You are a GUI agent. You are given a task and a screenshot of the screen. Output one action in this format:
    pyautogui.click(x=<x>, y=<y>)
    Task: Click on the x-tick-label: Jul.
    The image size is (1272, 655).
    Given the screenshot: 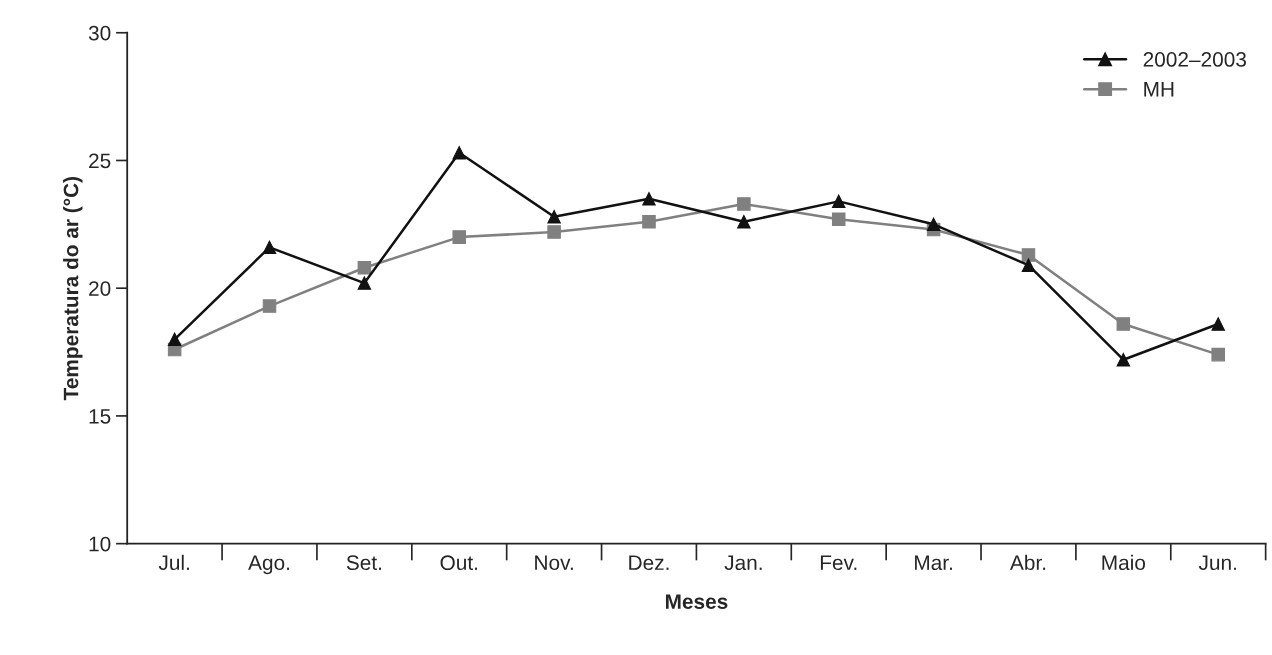 What is the action you would take?
    pyautogui.click(x=173, y=562)
    